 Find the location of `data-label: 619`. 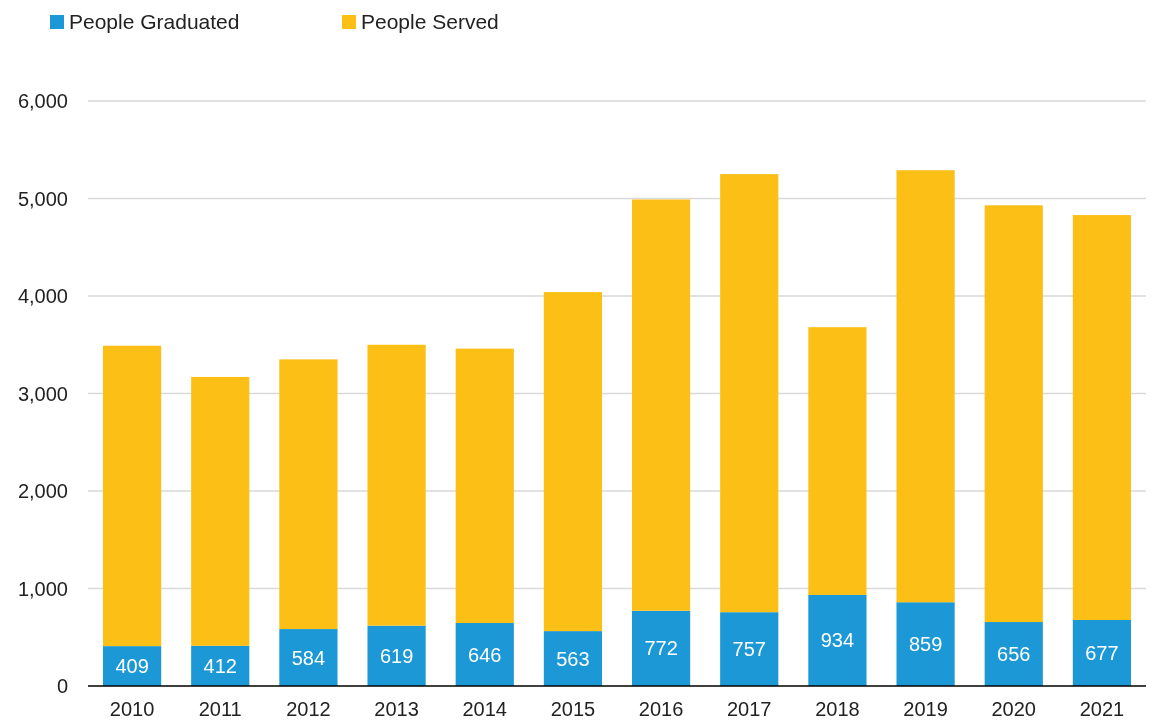

data-label: 619 is located at coordinates (396, 655).